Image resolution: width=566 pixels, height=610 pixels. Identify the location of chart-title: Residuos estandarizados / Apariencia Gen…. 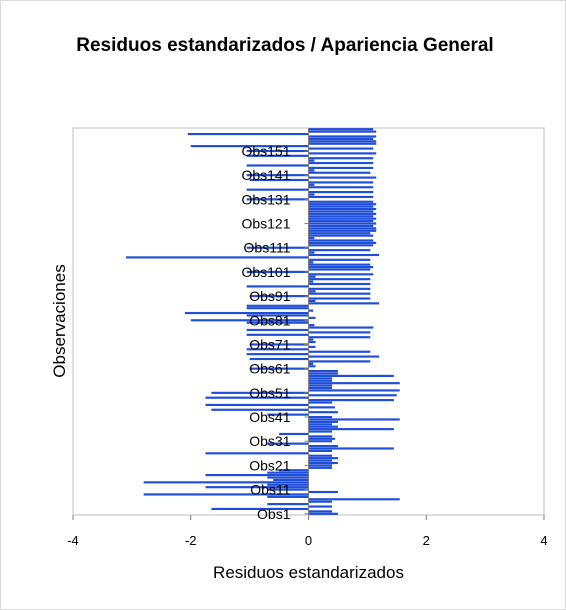
(285, 45).